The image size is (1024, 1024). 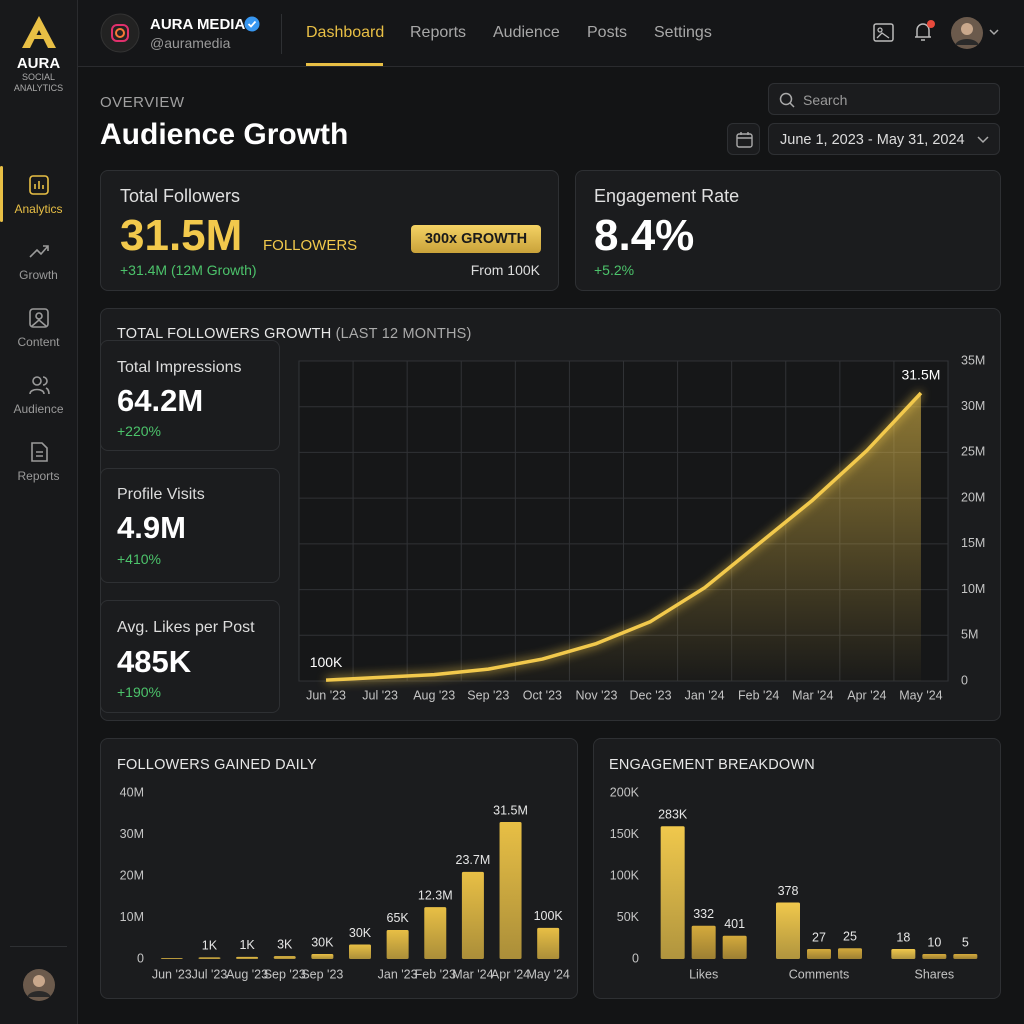 What do you see at coordinates (198, 24) in the screenshot?
I see `account-name: AURA MEDIA` at bounding box center [198, 24].